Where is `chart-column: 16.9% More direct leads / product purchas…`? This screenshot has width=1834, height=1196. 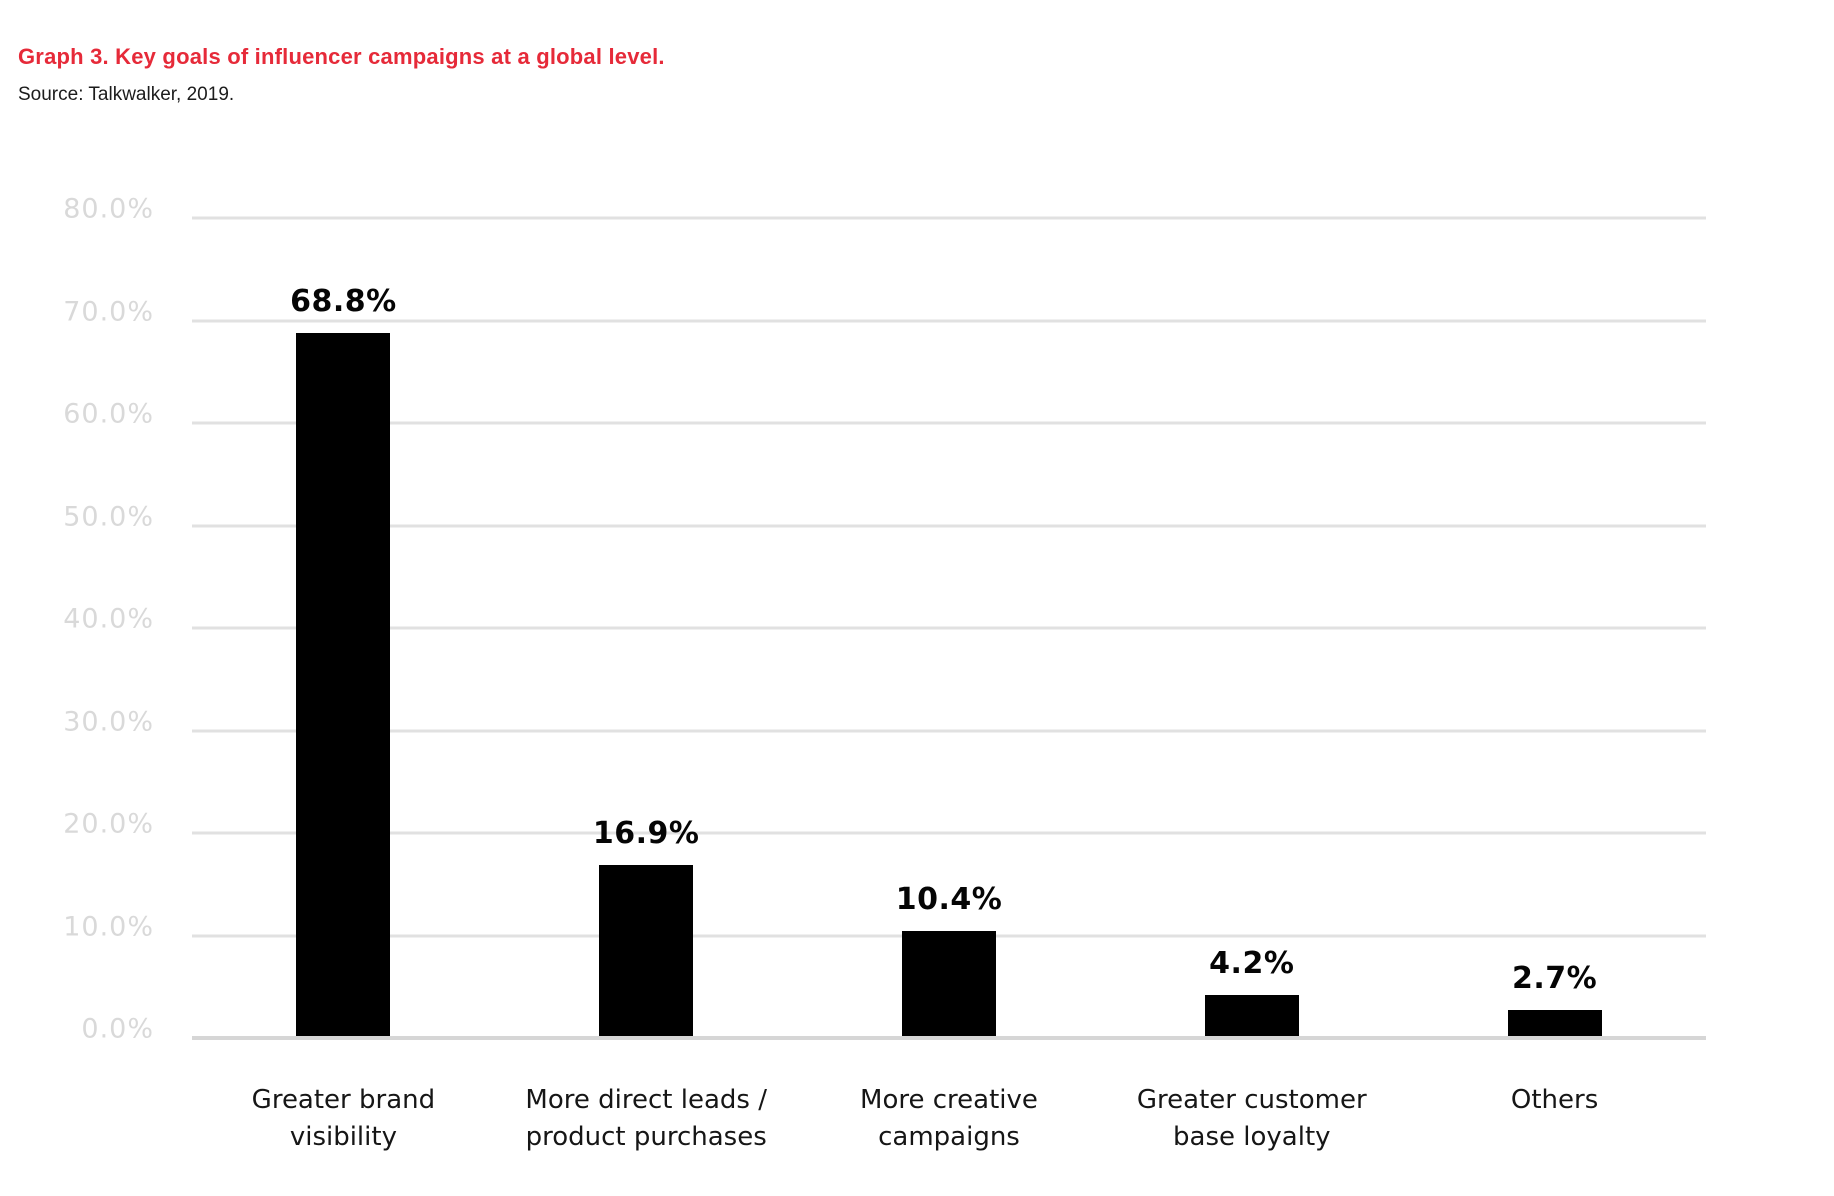
chart-column: 16.9% More direct leads / product purchas… is located at coordinates (646, 685).